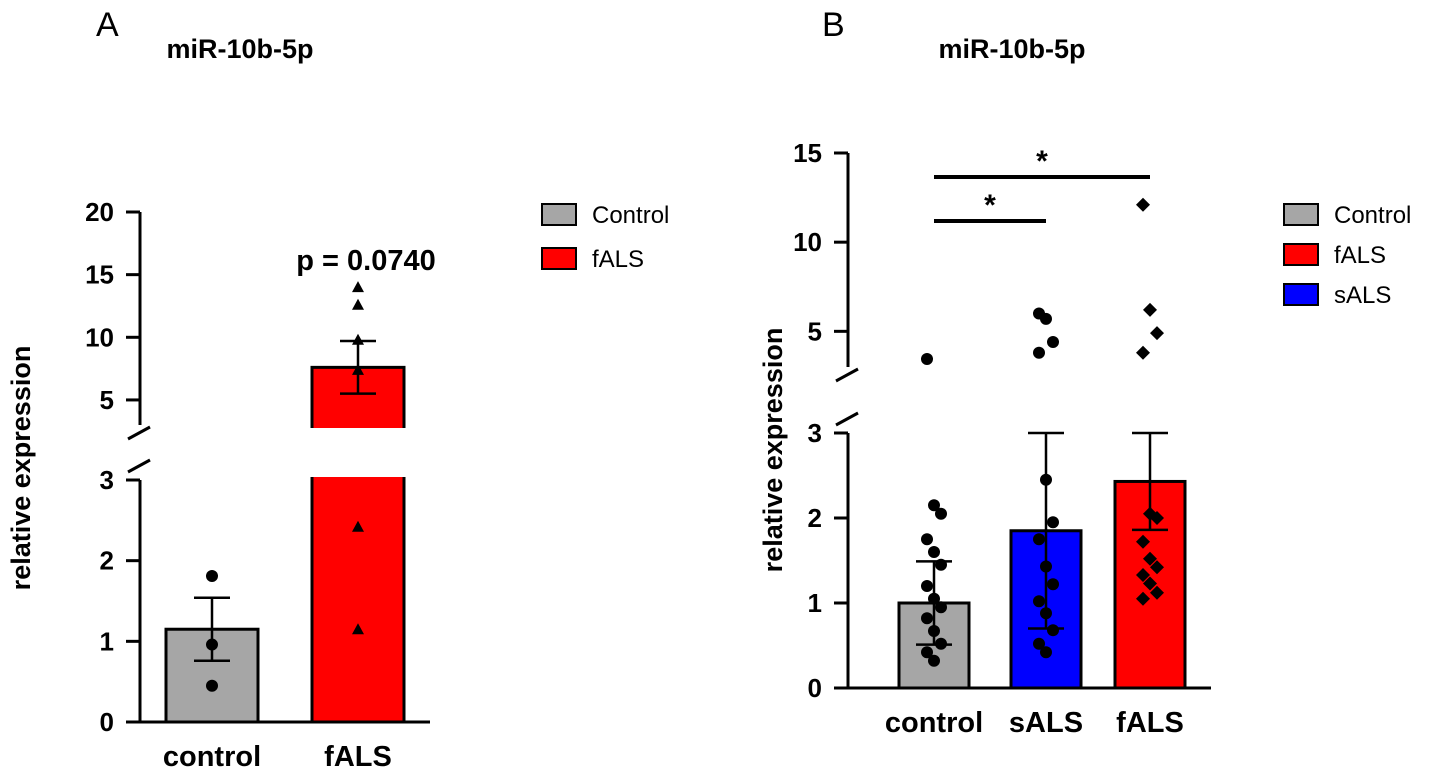  I want to click on bar-fALS, so click(358, 544).